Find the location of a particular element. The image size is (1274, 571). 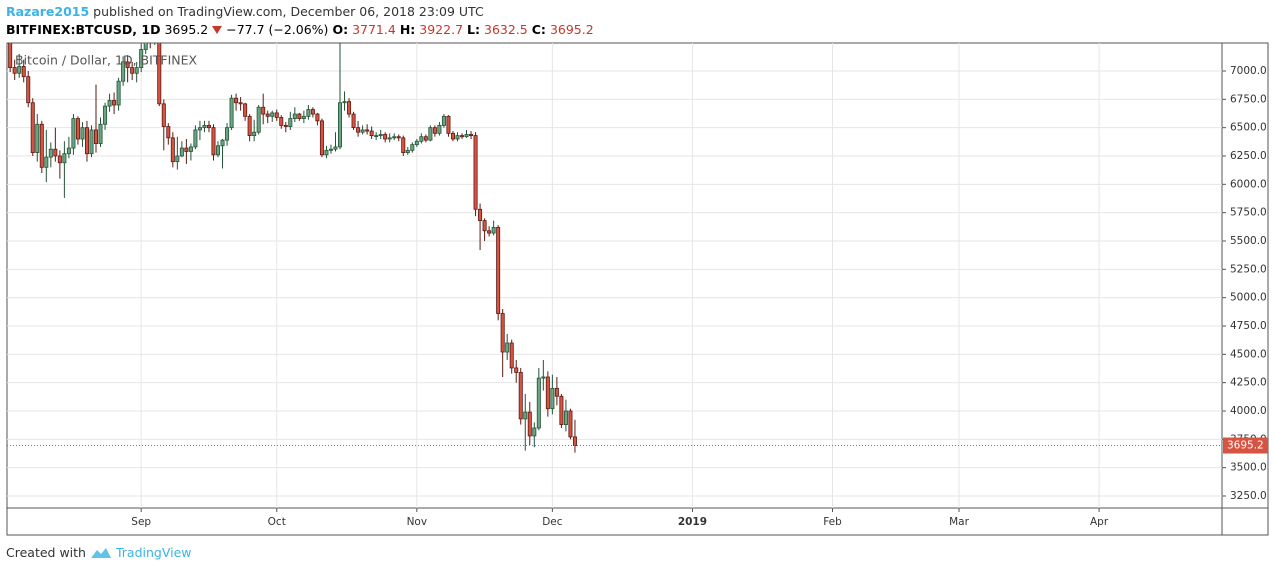

y-tick-label: 4250.0 is located at coordinates (1248, 383).